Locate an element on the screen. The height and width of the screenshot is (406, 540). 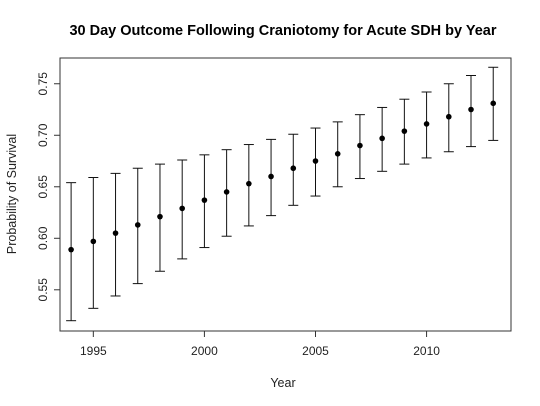
data-point-1998 is located at coordinates (160, 216).